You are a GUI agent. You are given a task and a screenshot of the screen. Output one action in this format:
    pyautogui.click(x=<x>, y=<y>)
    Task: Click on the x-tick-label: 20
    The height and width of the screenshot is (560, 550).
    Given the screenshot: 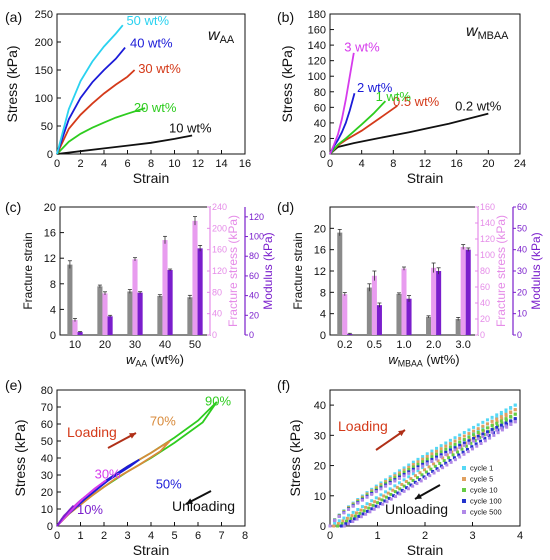 What is the action you would take?
    pyautogui.click(x=488, y=164)
    